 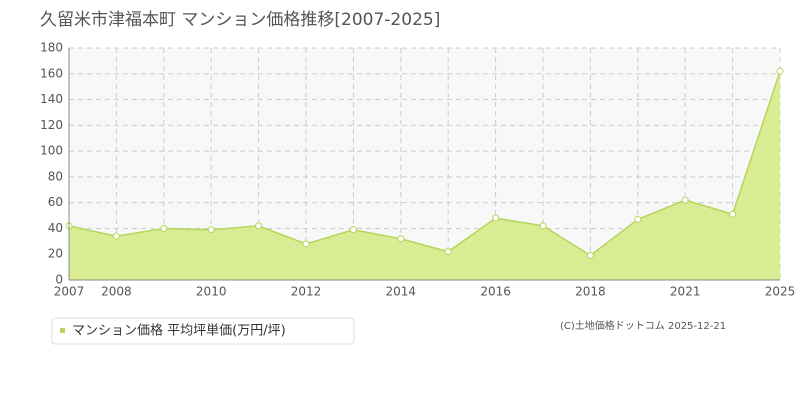 What do you see at coordinates (401, 292) in the screenshot?
I see `x-tick-label: 2014` at bounding box center [401, 292].